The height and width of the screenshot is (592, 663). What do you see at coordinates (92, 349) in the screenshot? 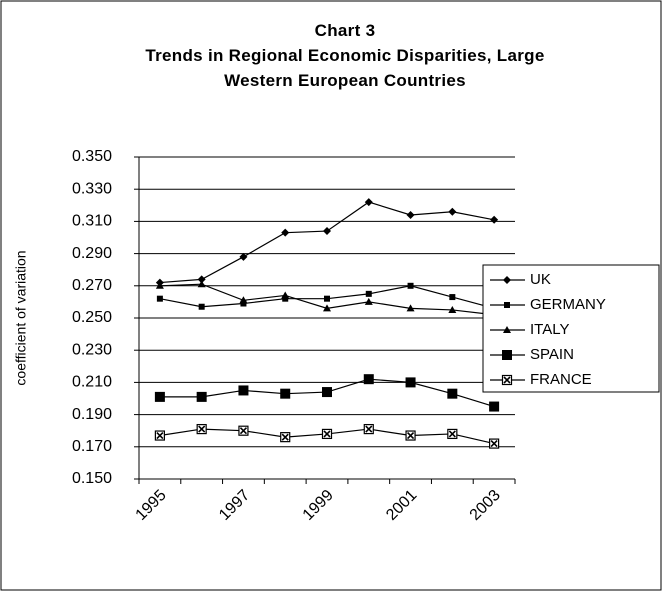
I see `y-tick-label: 0.230` at bounding box center [92, 349].